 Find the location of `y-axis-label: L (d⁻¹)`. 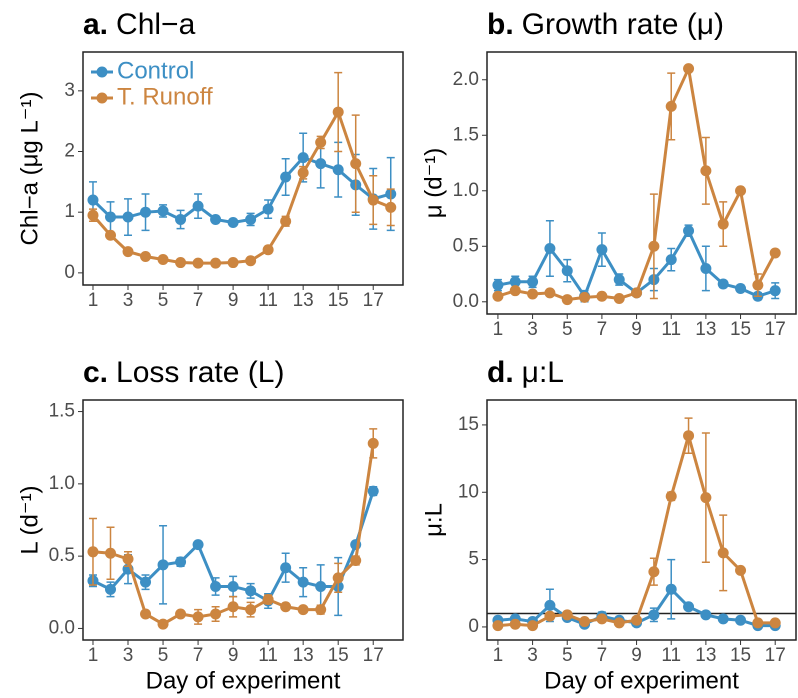

y-axis-label: L (d⁻¹) is located at coordinates (29, 519).